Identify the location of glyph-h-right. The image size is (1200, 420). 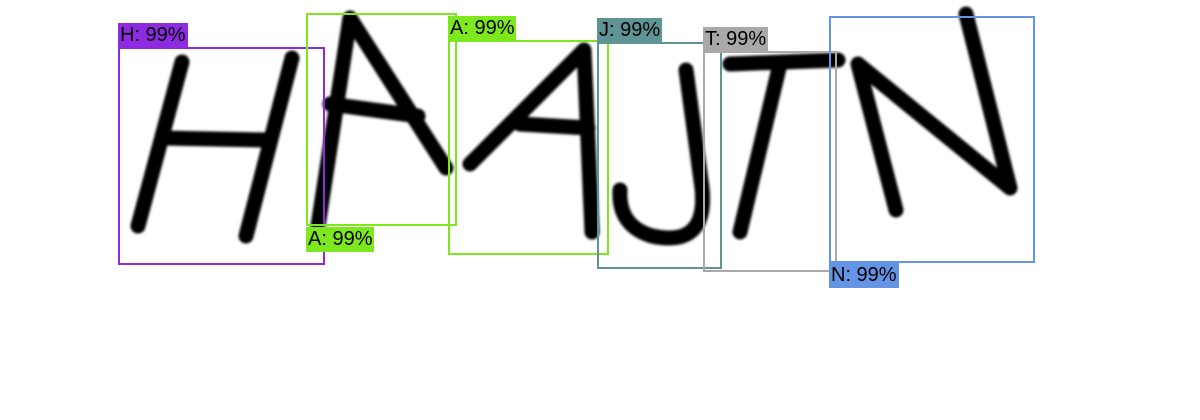
(269, 147).